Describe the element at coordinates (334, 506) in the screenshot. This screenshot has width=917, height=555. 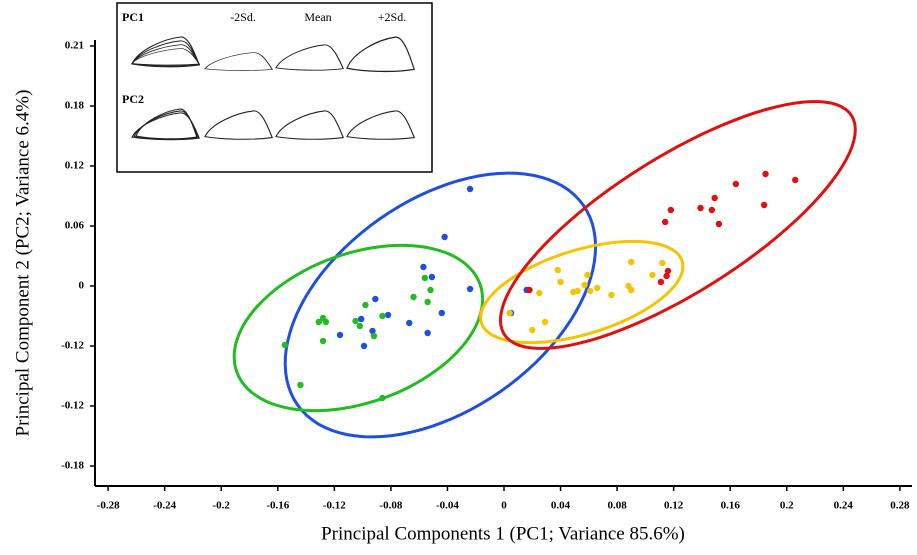
I see `x-tick-label: -0.12` at that location.